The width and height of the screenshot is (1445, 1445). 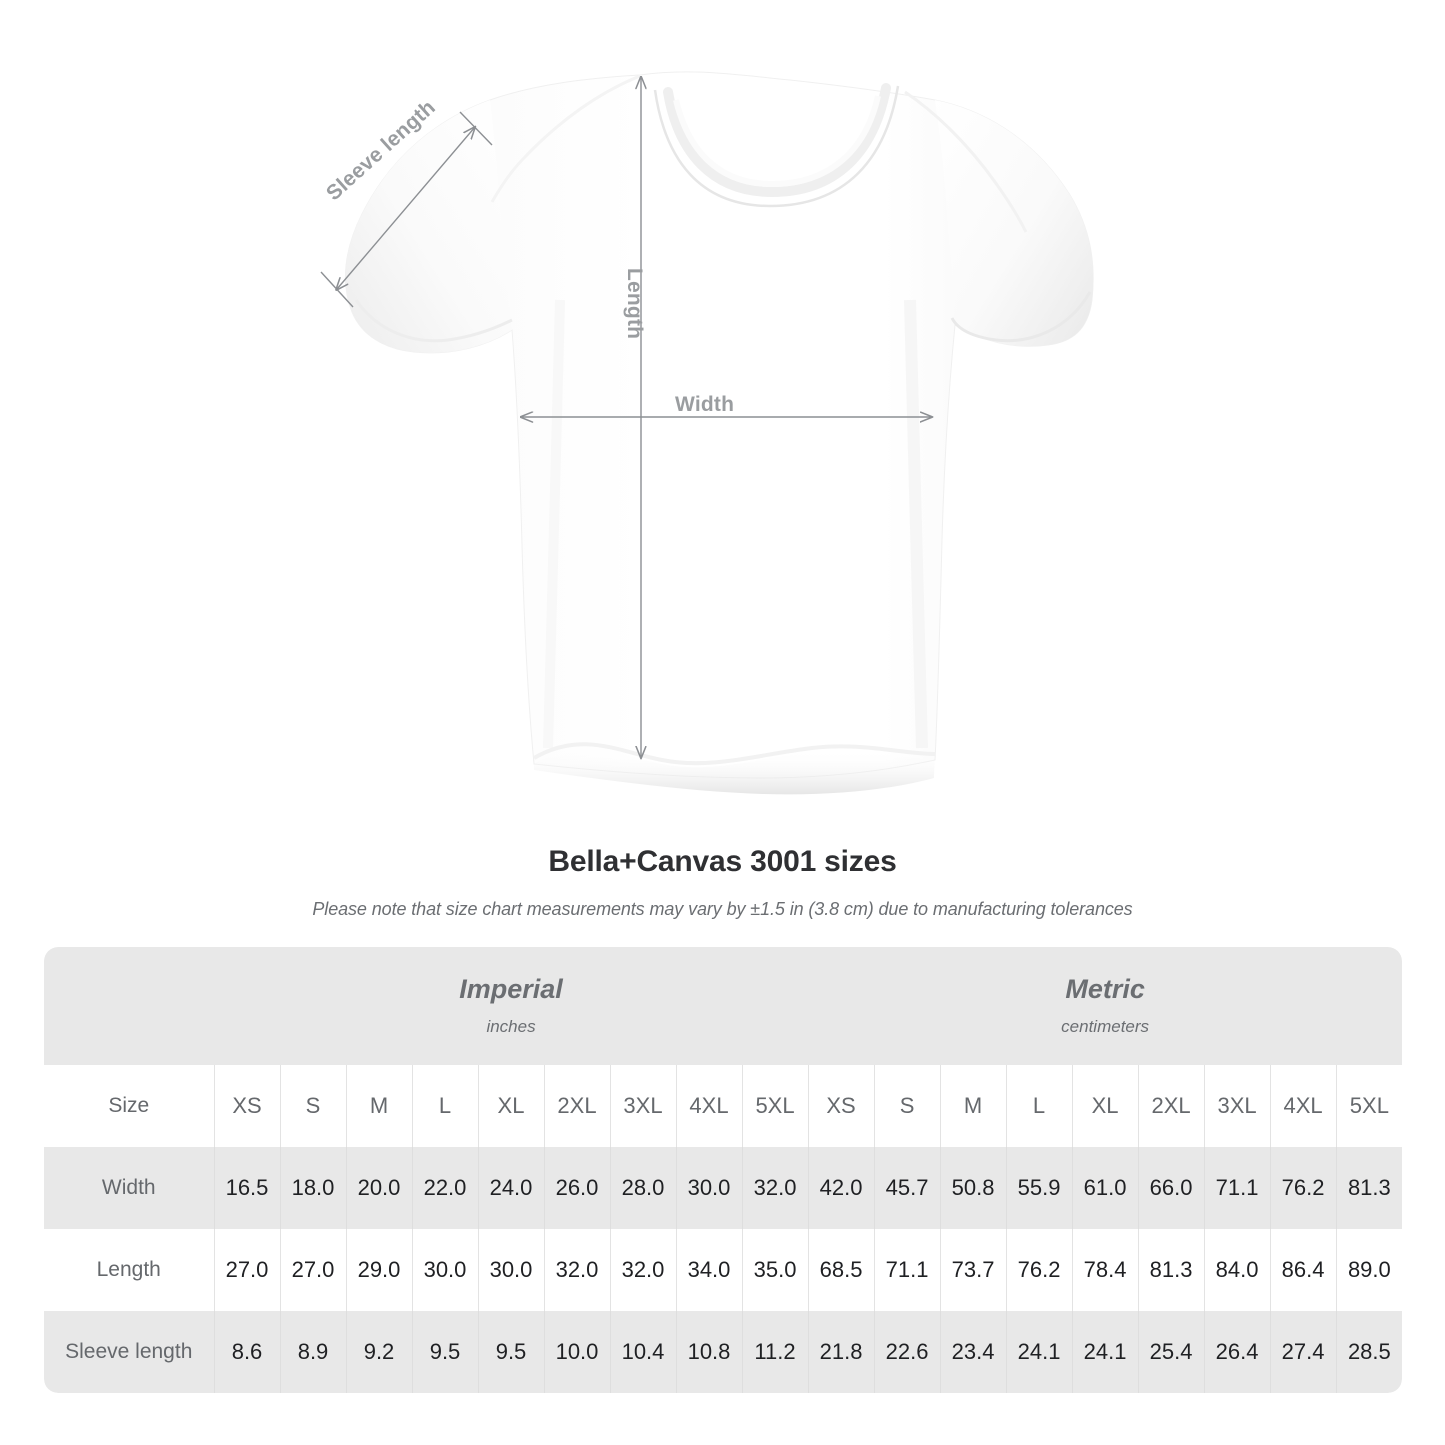 I want to click on measurement-cell: 89.0, so click(x=1369, y=1270).